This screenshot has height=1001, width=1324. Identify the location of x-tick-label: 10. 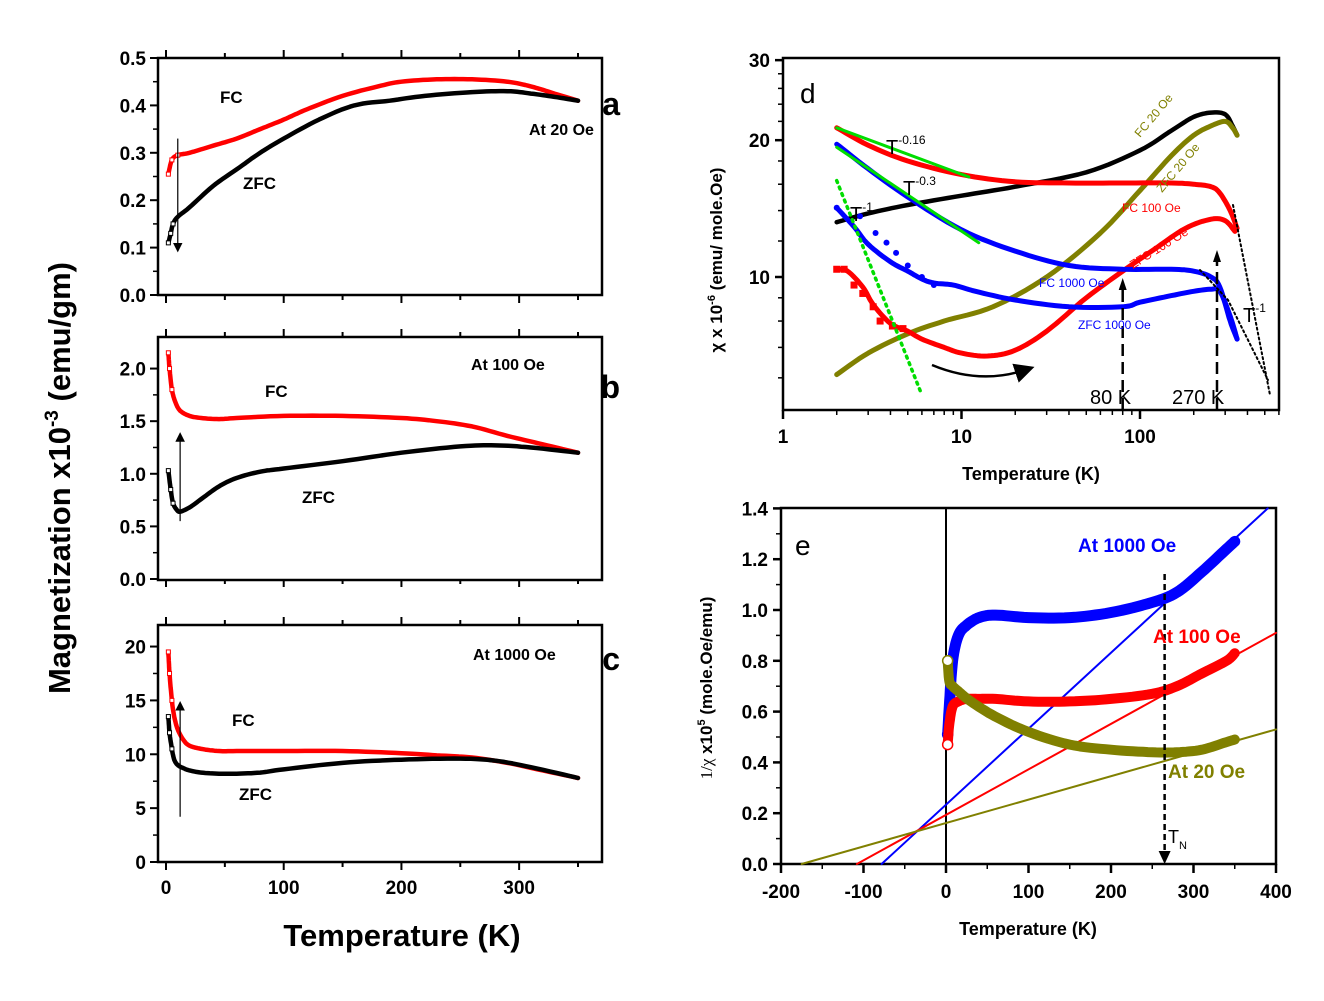
(961, 437).